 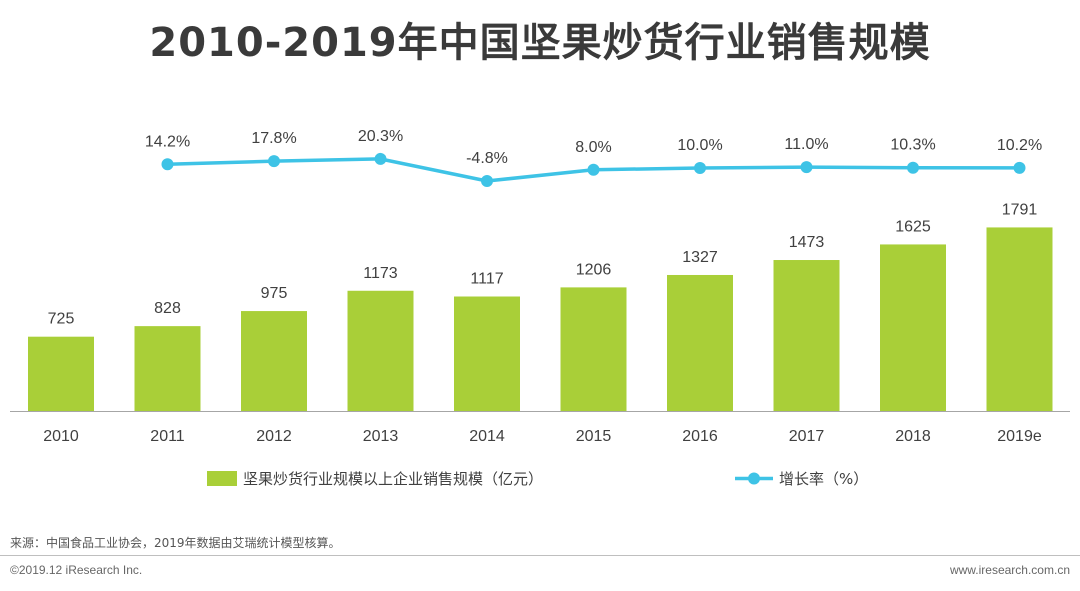 I want to click on legend-bar-swatch, so click(x=222, y=478).